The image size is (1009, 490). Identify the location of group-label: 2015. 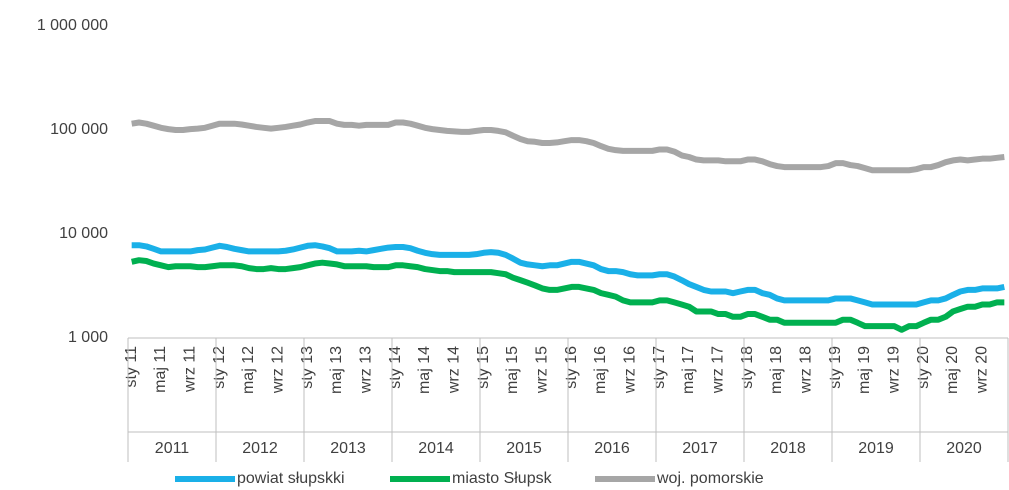
(524, 448).